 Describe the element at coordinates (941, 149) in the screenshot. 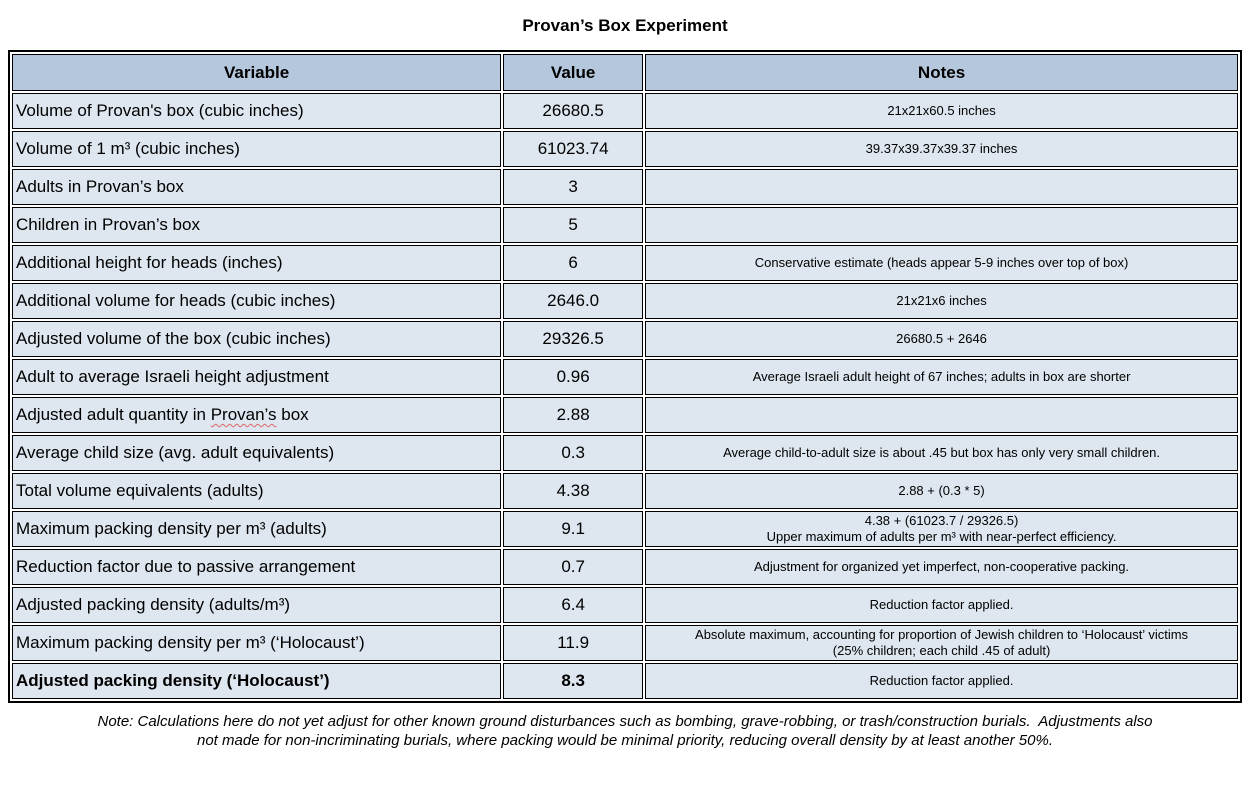

I see `note-cell: 39.37x39.37x39.37 inches` at that location.